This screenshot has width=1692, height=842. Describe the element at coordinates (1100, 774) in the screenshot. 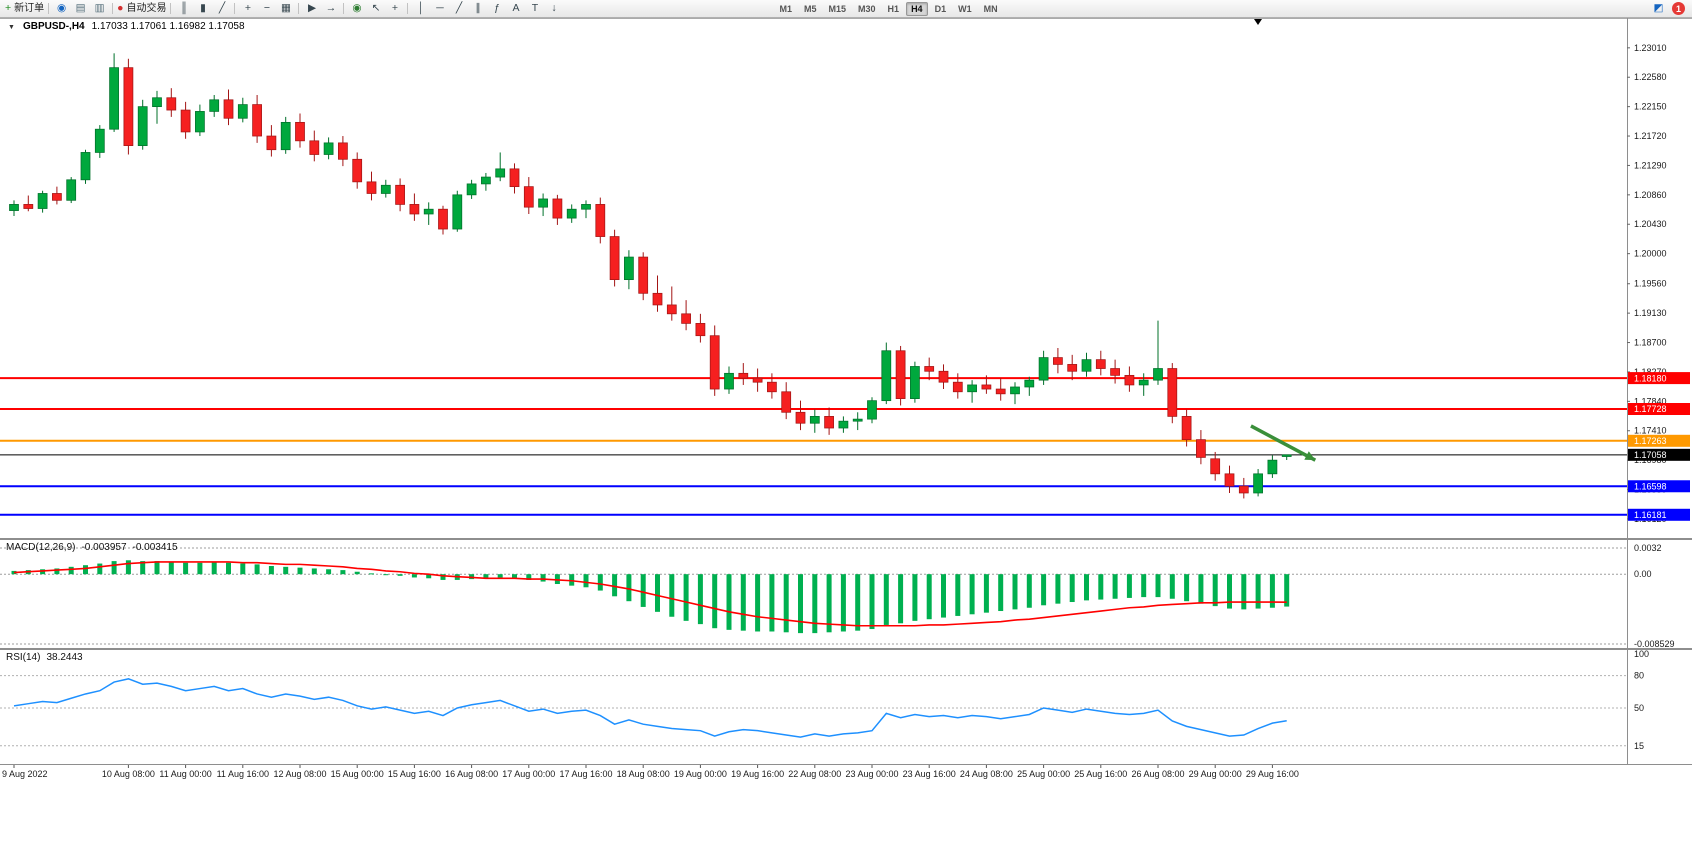

I see `svg-text: 25 Aug 16:00` at that location.